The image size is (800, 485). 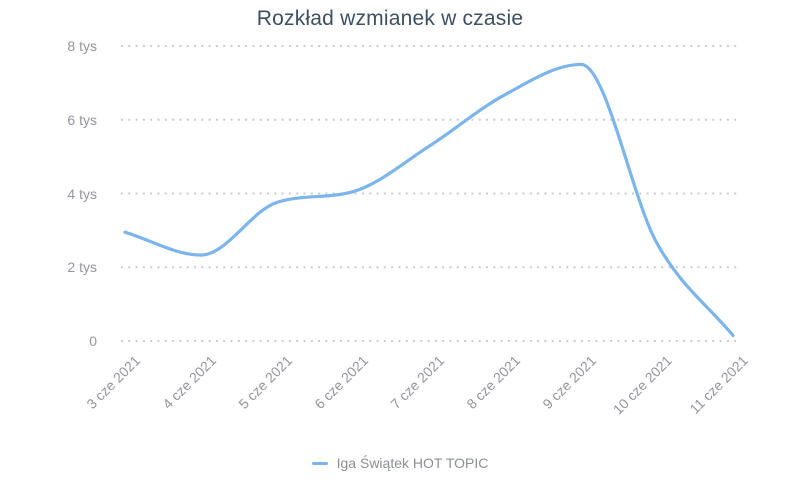 I want to click on legend-label: Iga Świątek HOT TOPIC, so click(x=412, y=463).